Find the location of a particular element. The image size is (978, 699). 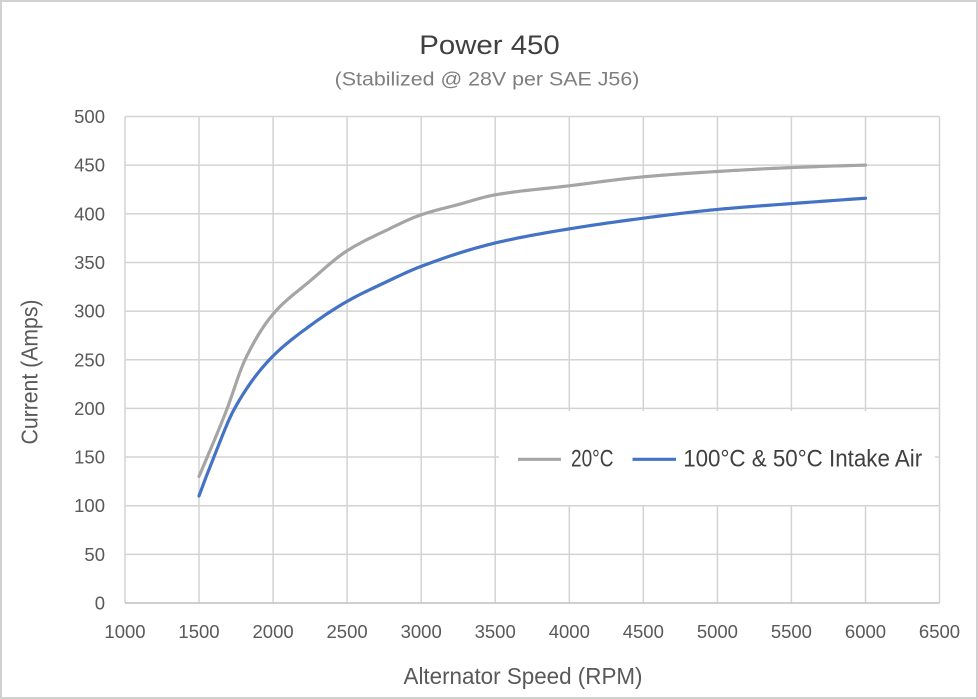

svg-text: 500 is located at coordinates (89, 116).